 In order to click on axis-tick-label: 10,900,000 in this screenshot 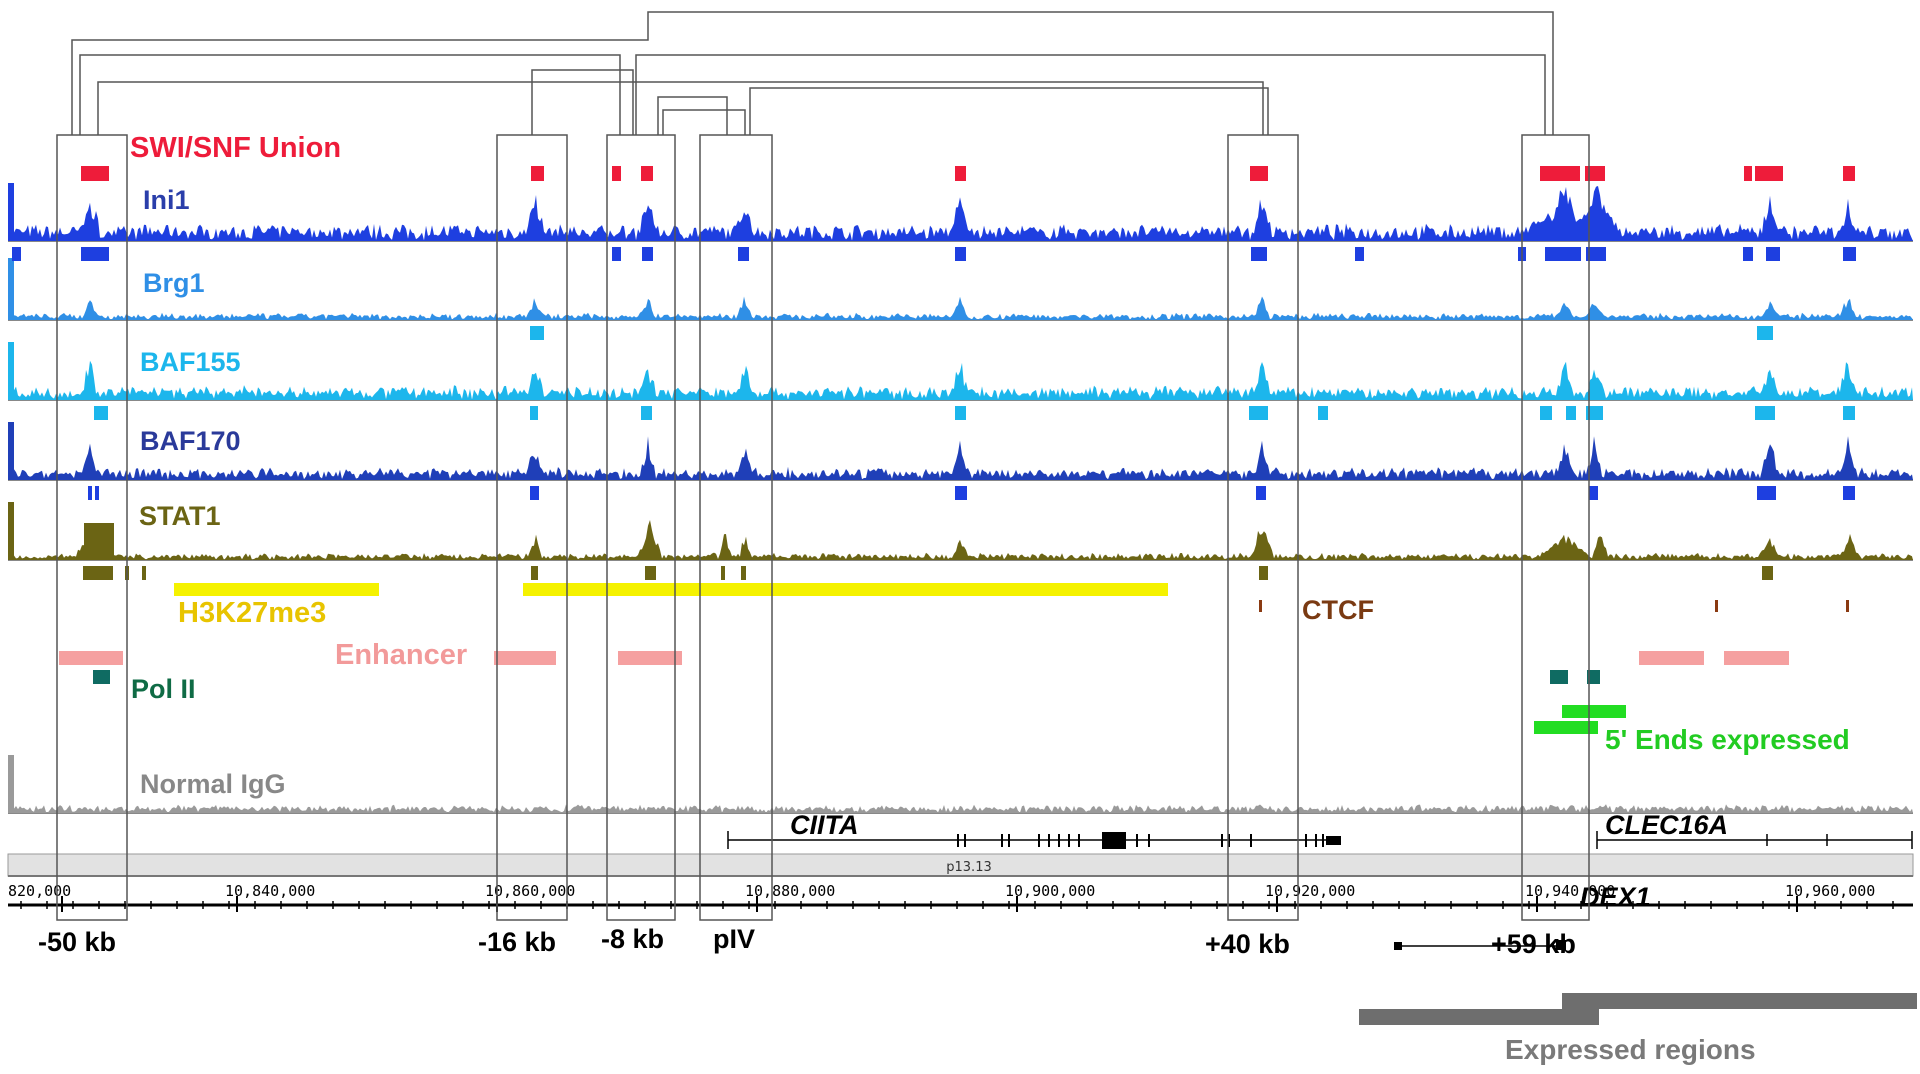, I will do `click(1050, 891)`.